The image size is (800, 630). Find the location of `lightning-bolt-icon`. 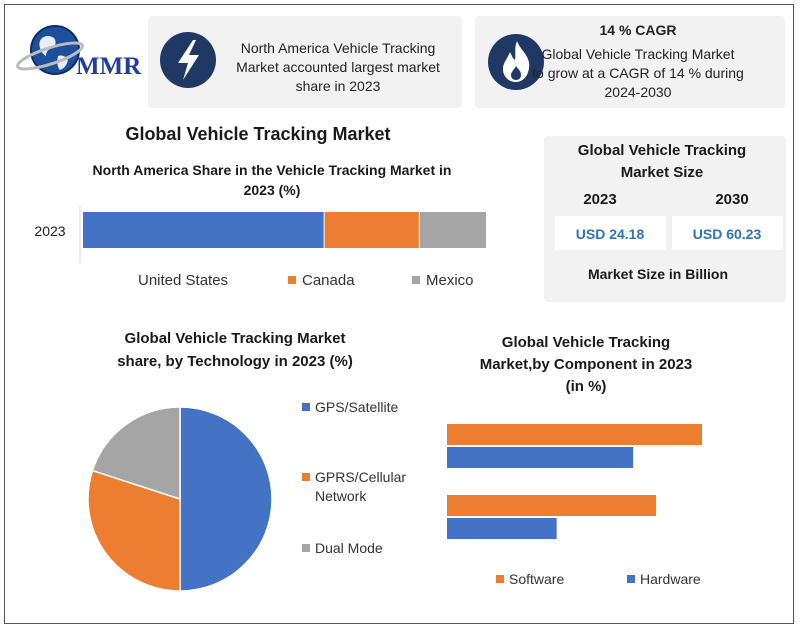

lightning-bolt-icon is located at coordinates (188, 60).